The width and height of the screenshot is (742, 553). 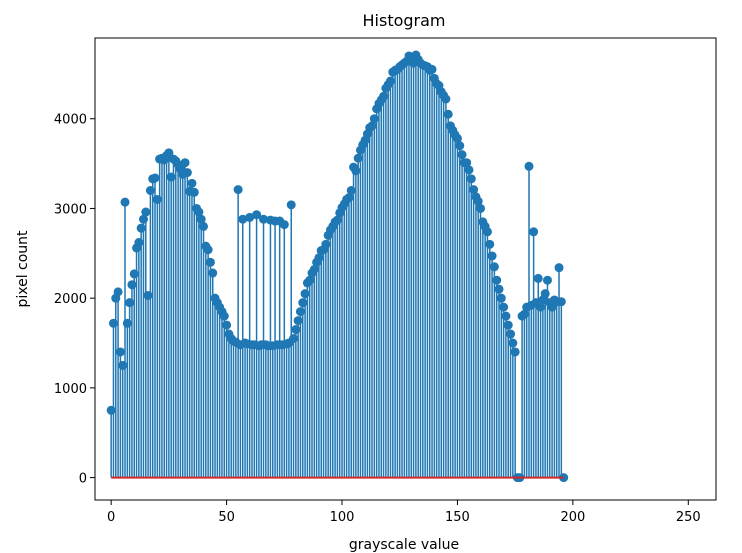 What do you see at coordinates (70, 209) in the screenshot?
I see `y-tick-label: 3000` at bounding box center [70, 209].